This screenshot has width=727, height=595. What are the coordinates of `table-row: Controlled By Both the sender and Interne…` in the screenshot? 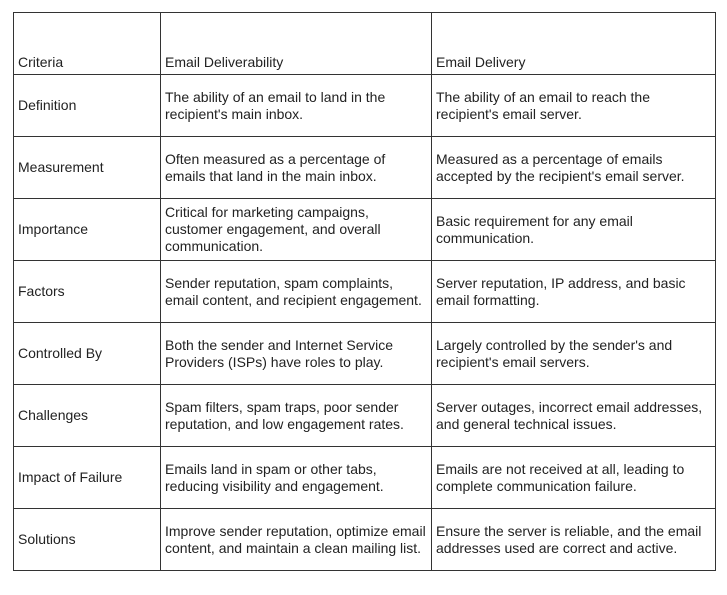 It's located at (364, 353).